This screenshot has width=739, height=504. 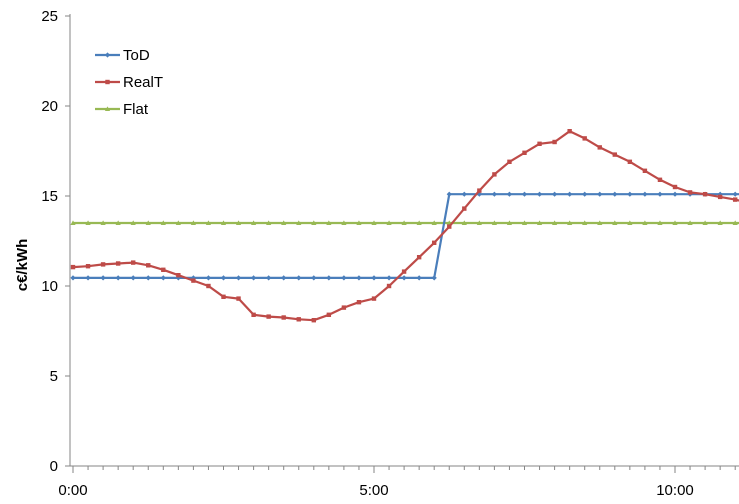 I want to click on legend-label: ToD, so click(x=136, y=55).